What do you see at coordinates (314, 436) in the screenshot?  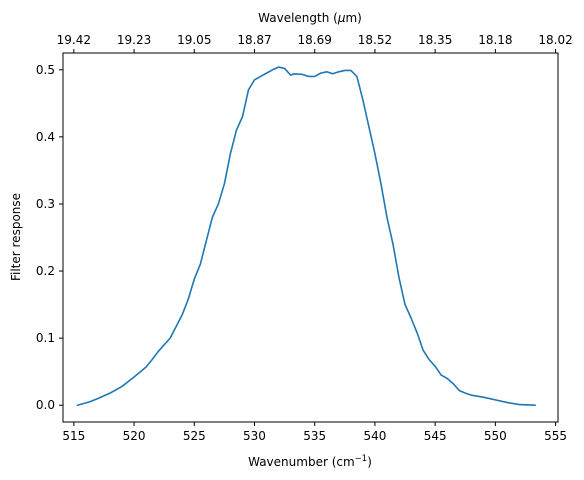 I see `x-tick-label: 535` at bounding box center [314, 436].